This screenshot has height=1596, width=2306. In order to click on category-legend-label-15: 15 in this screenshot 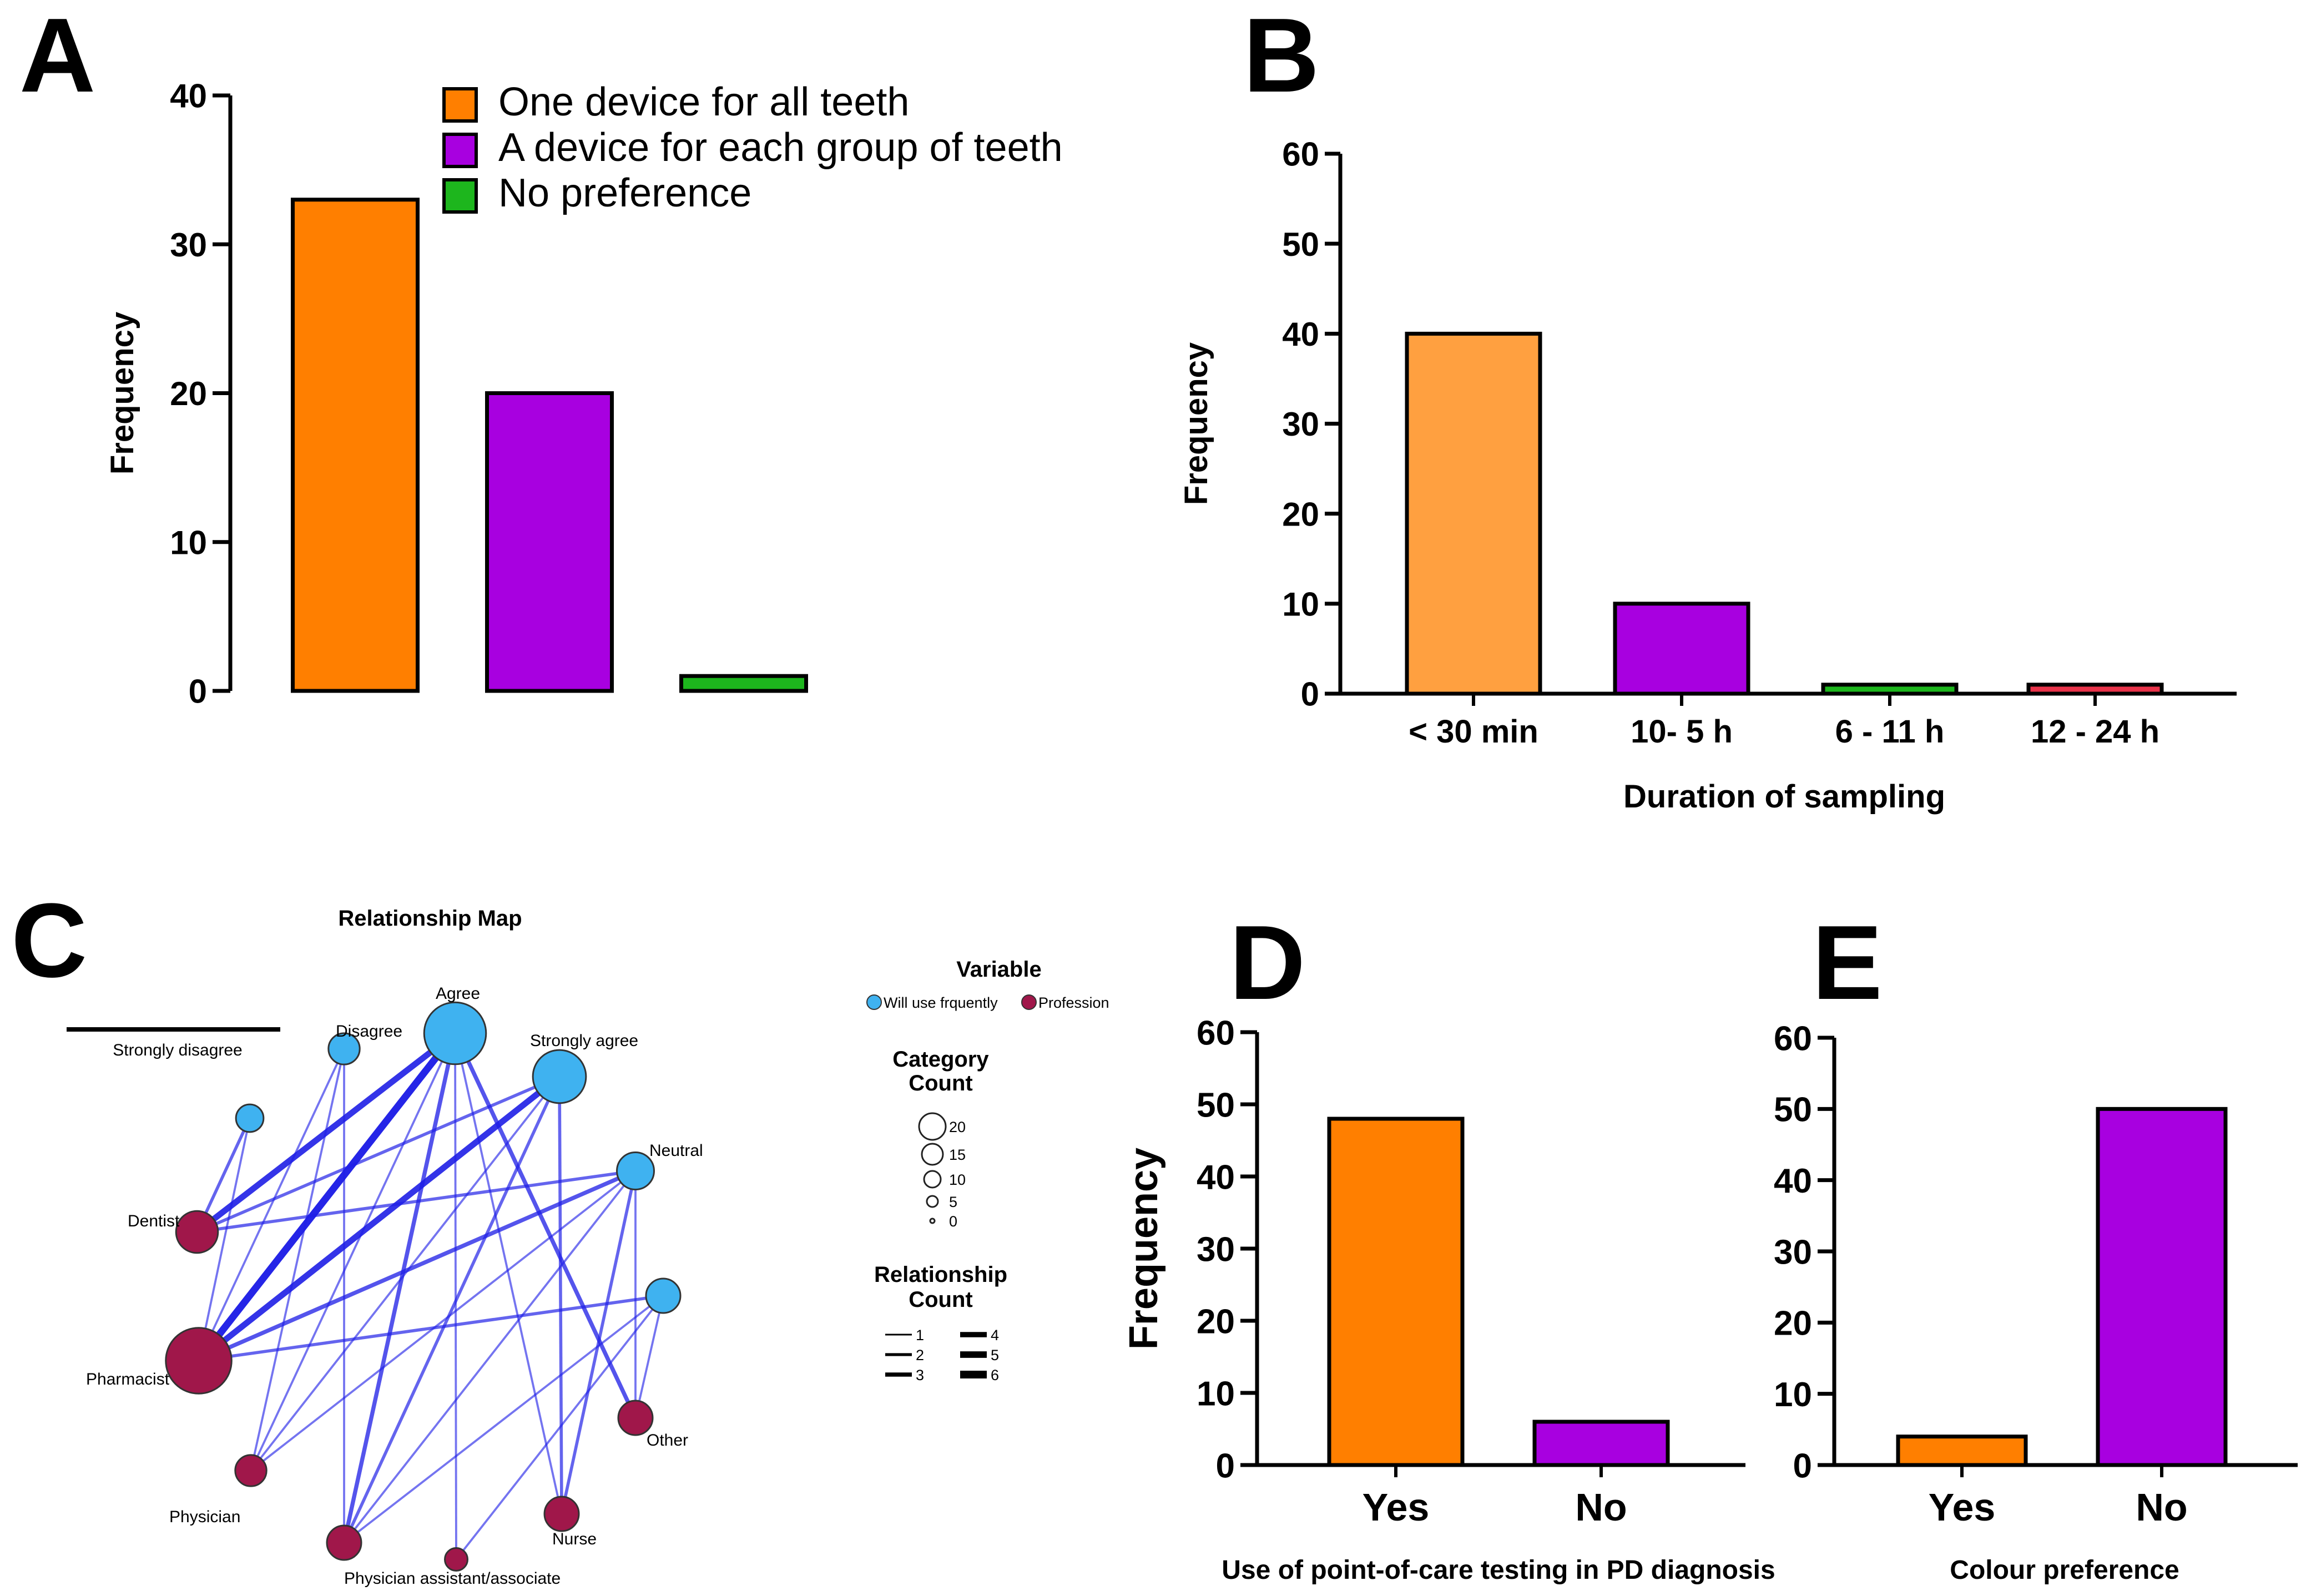, I will do `click(957, 1155)`.